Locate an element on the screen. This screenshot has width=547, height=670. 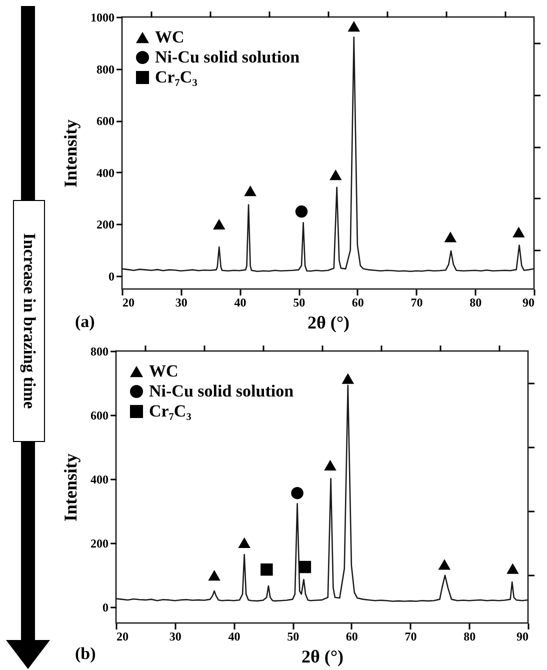
text: Increase in brazing time is located at coordinates (29, 321).